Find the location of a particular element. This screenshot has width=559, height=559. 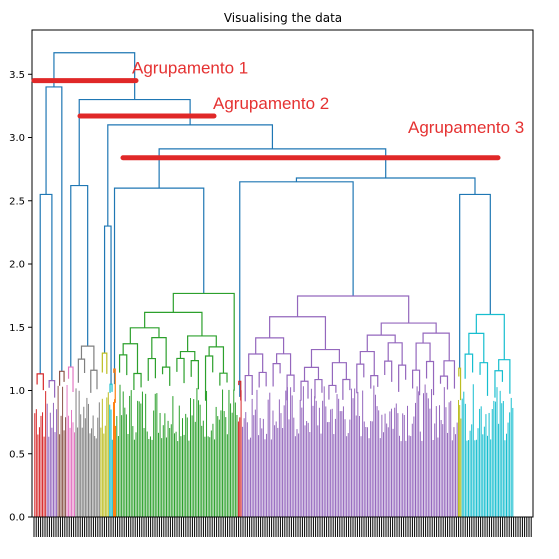

chart-title: Visualising the data is located at coordinates (283, 18).